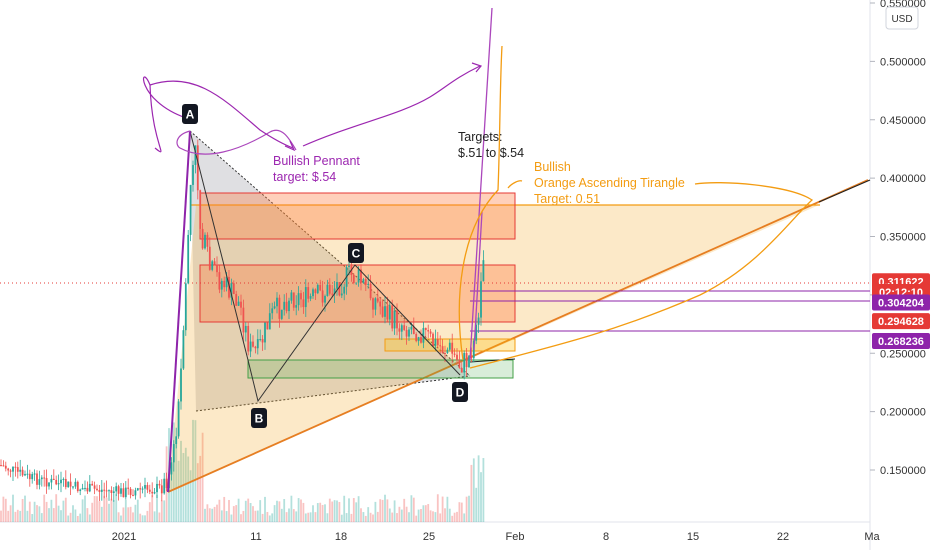 The height and width of the screenshot is (555, 932). What do you see at coordinates (124, 537) in the screenshot?
I see `time-tick-label: 2021` at bounding box center [124, 537].